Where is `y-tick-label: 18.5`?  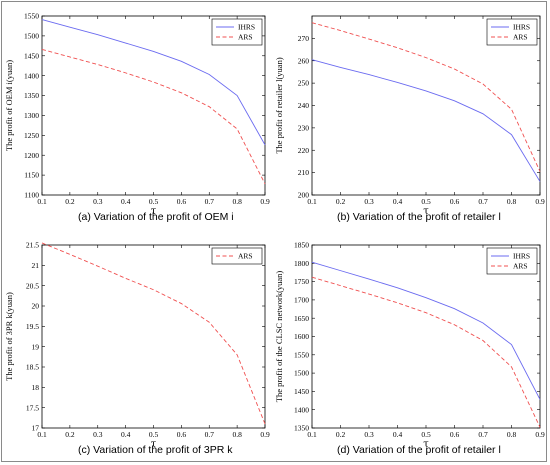 y-tick-label: 18.5 is located at coordinates (32, 367).